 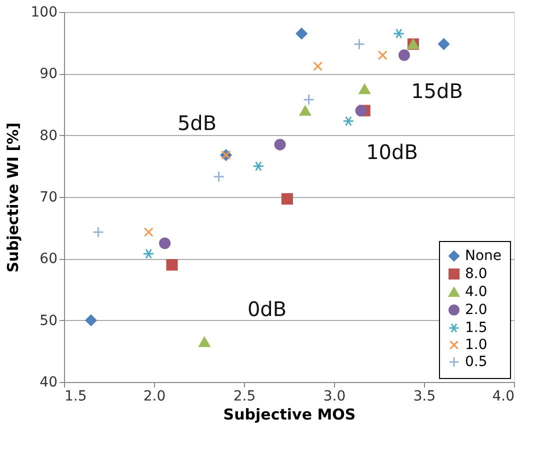 What do you see at coordinates (49, 382) in the screenshot?
I see `y-tick-label: 40` at bounding box center [49, 382].